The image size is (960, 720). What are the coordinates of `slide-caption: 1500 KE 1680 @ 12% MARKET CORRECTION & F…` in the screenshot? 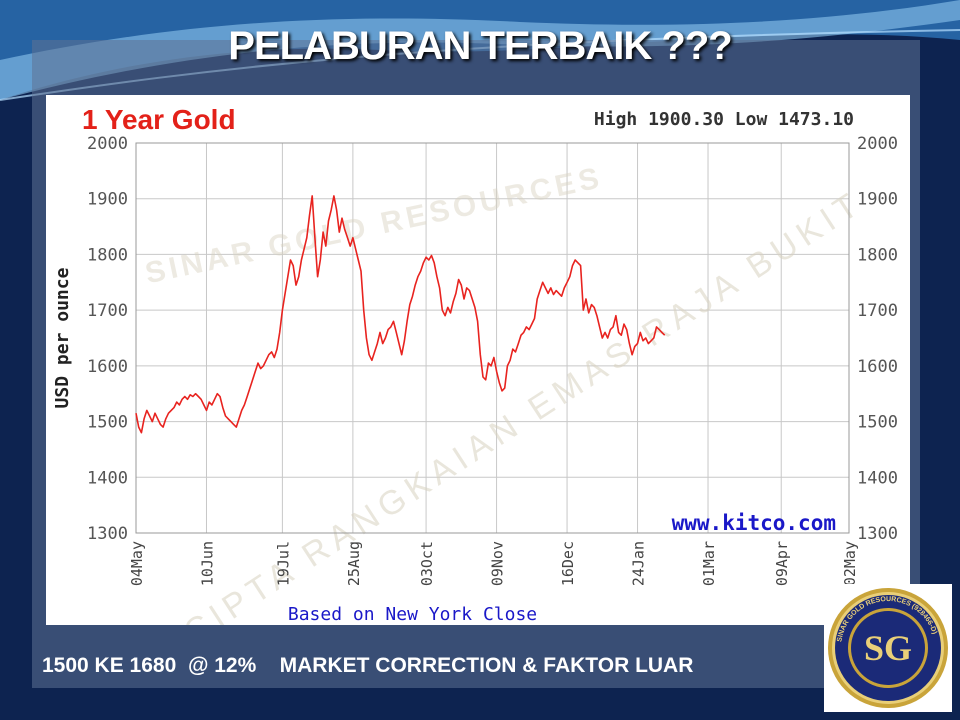 It's located at (368, 665).